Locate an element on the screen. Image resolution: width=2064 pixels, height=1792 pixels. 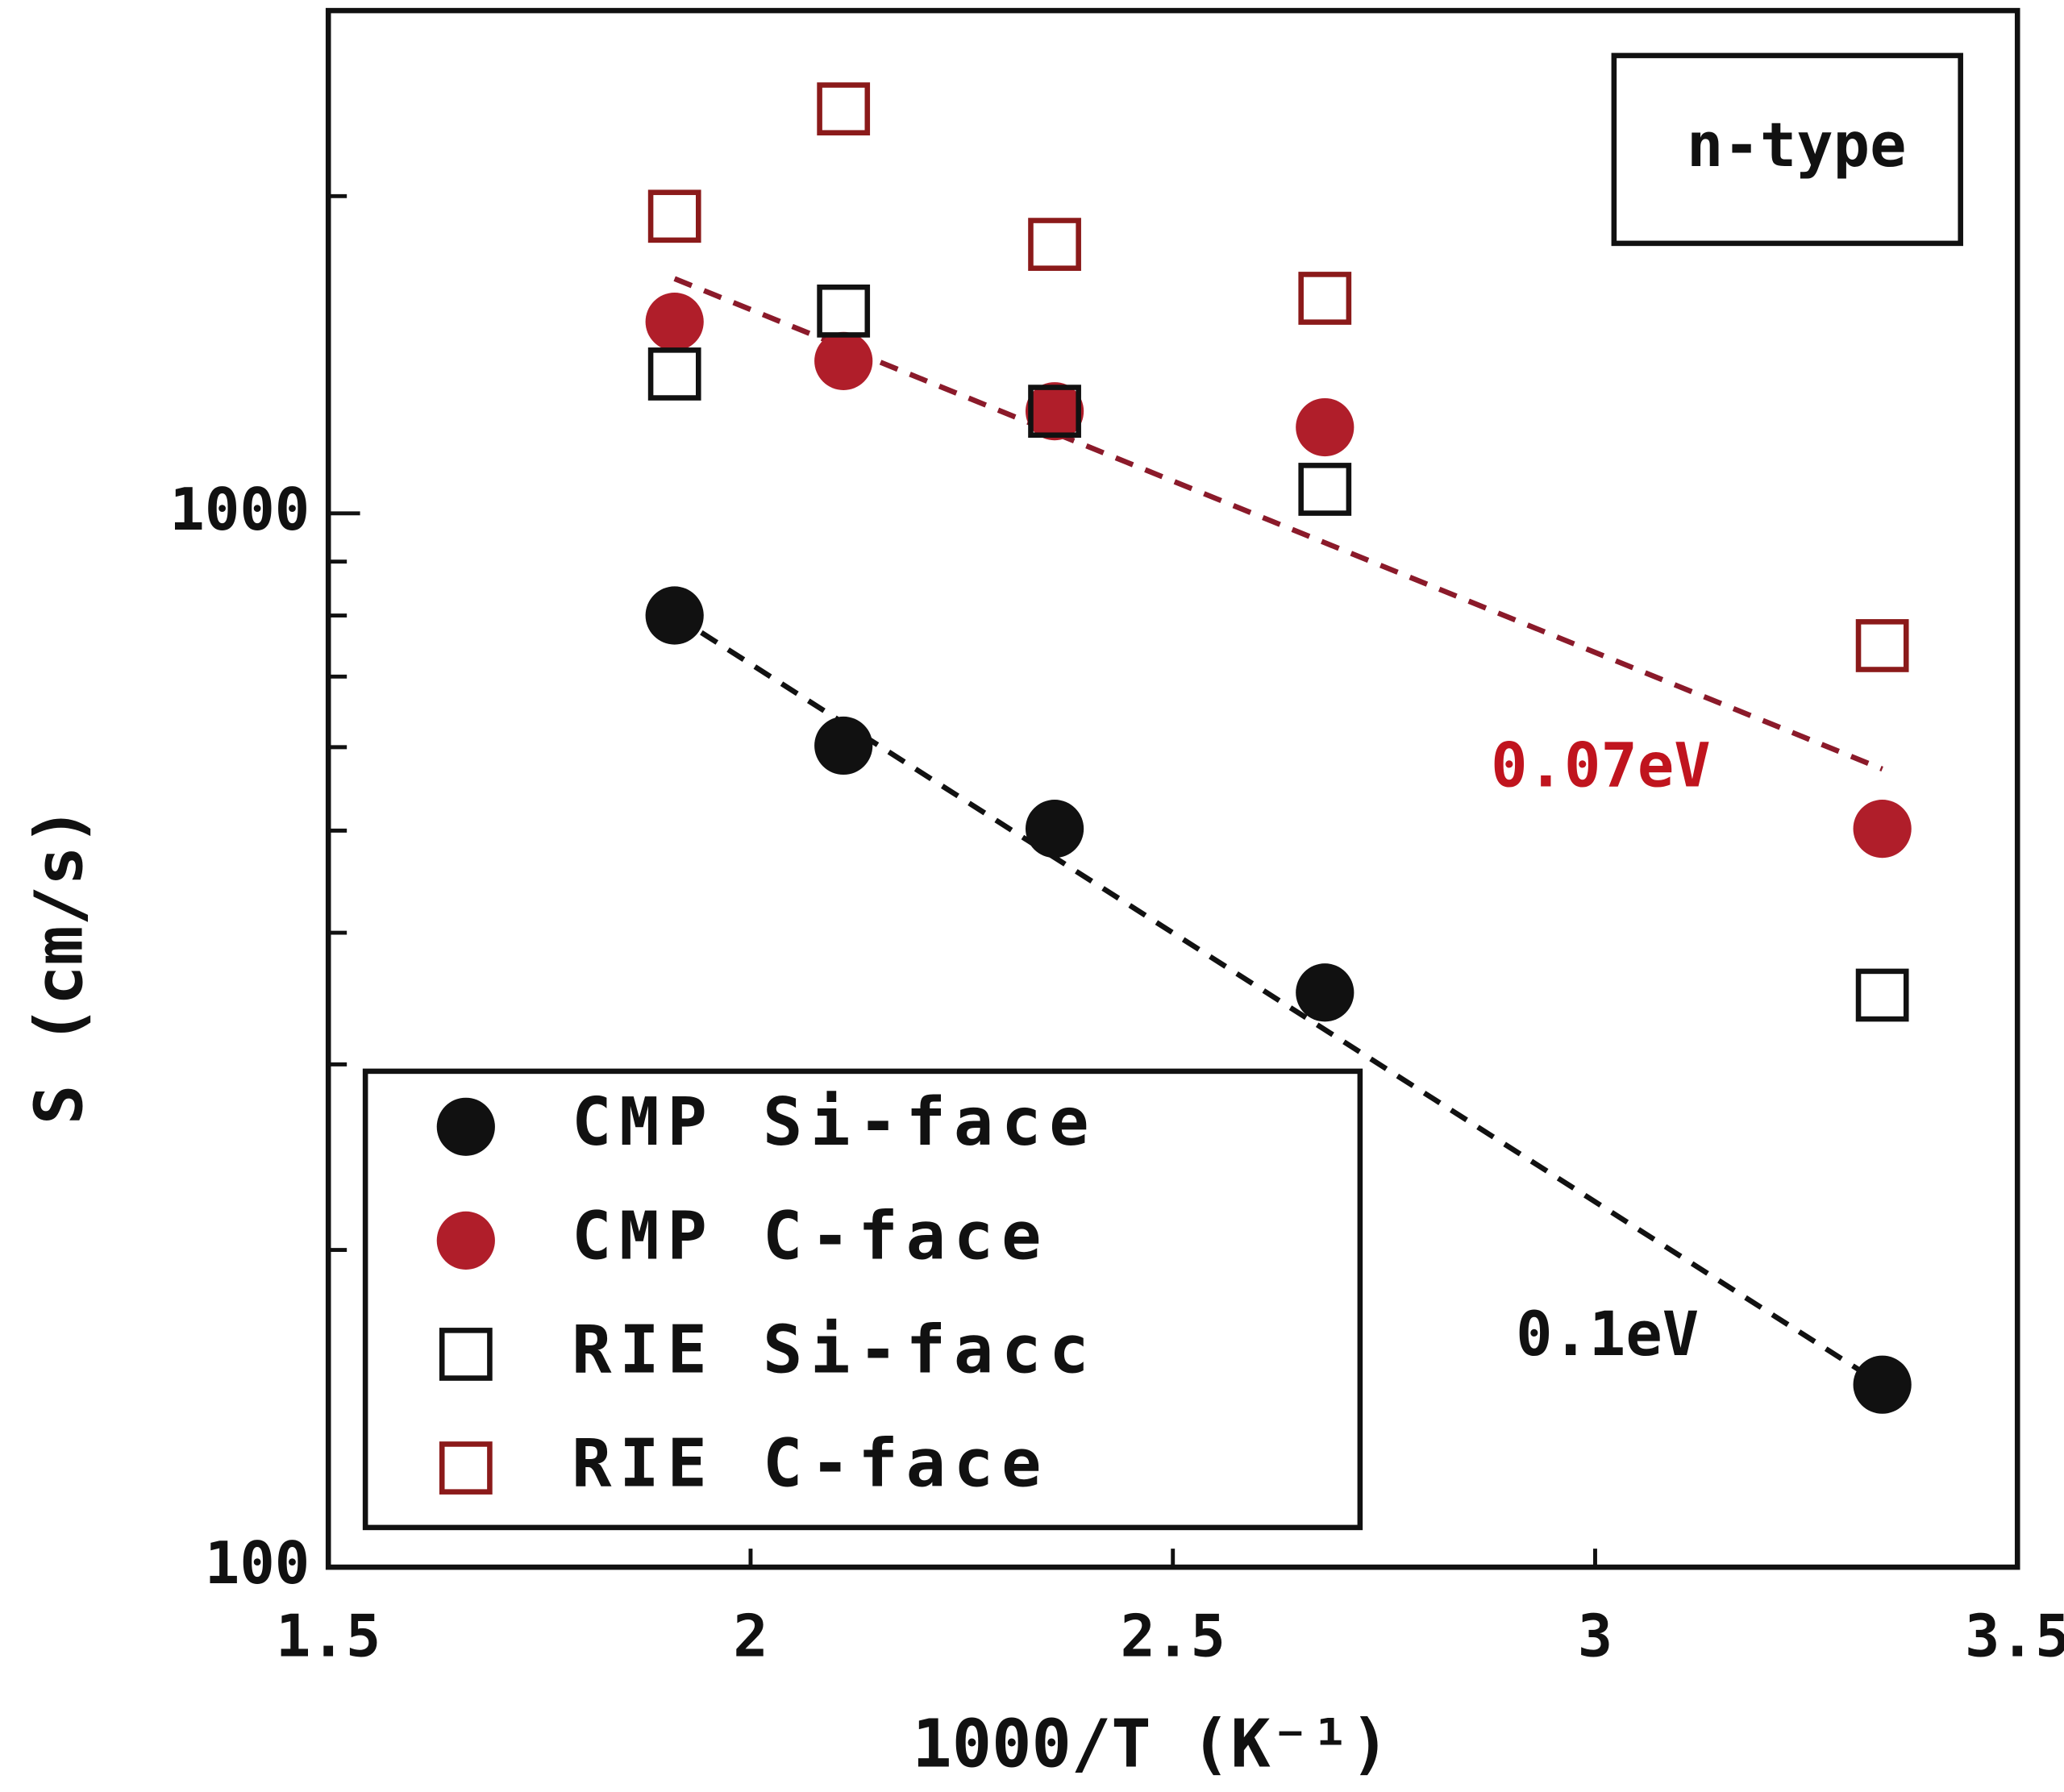
x-tick-label: 3 is located at coordinates (1595, 1636).